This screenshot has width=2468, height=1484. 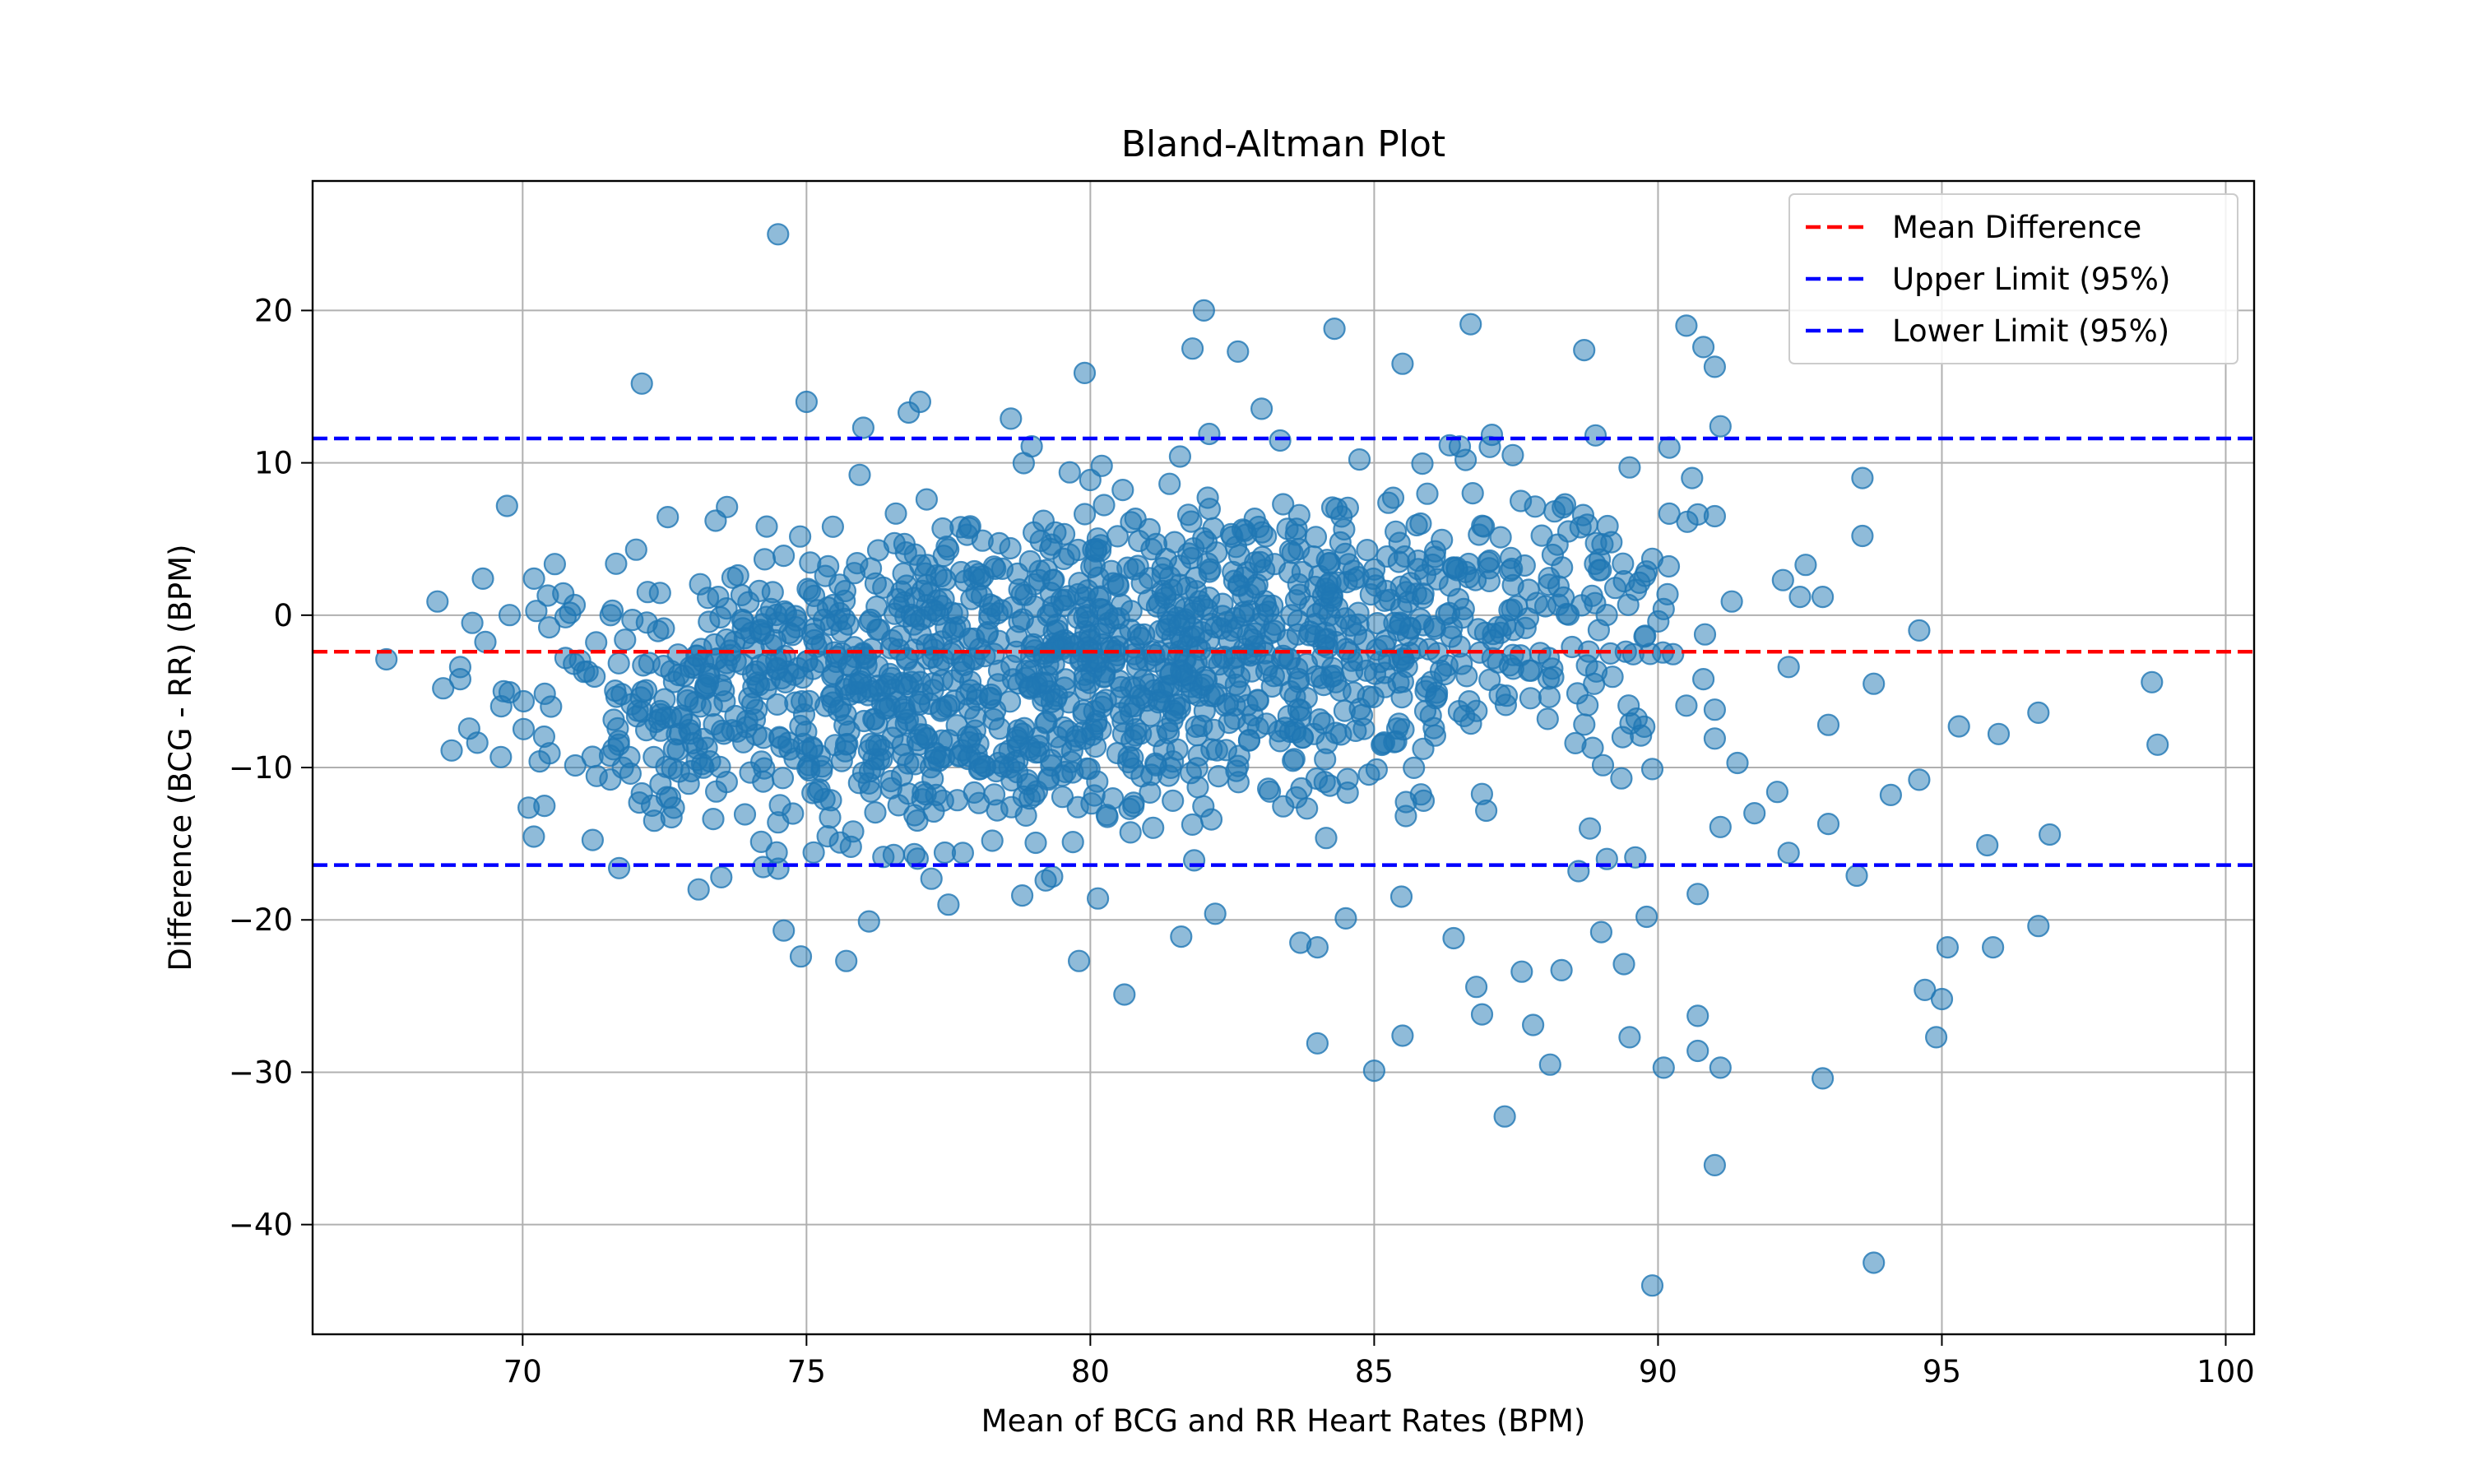 I want to click on legend-label: Upper Limit (95%), so click(x=2031, y=279).